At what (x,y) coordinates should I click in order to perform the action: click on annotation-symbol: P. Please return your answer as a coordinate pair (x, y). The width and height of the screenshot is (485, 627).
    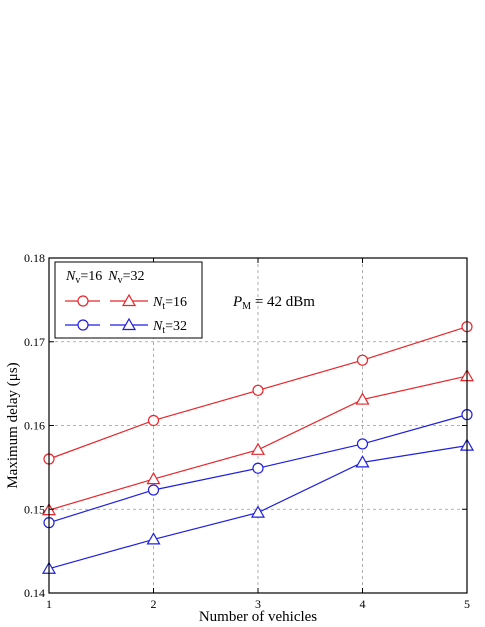
    Looking at the image, I should click on (237, 302).